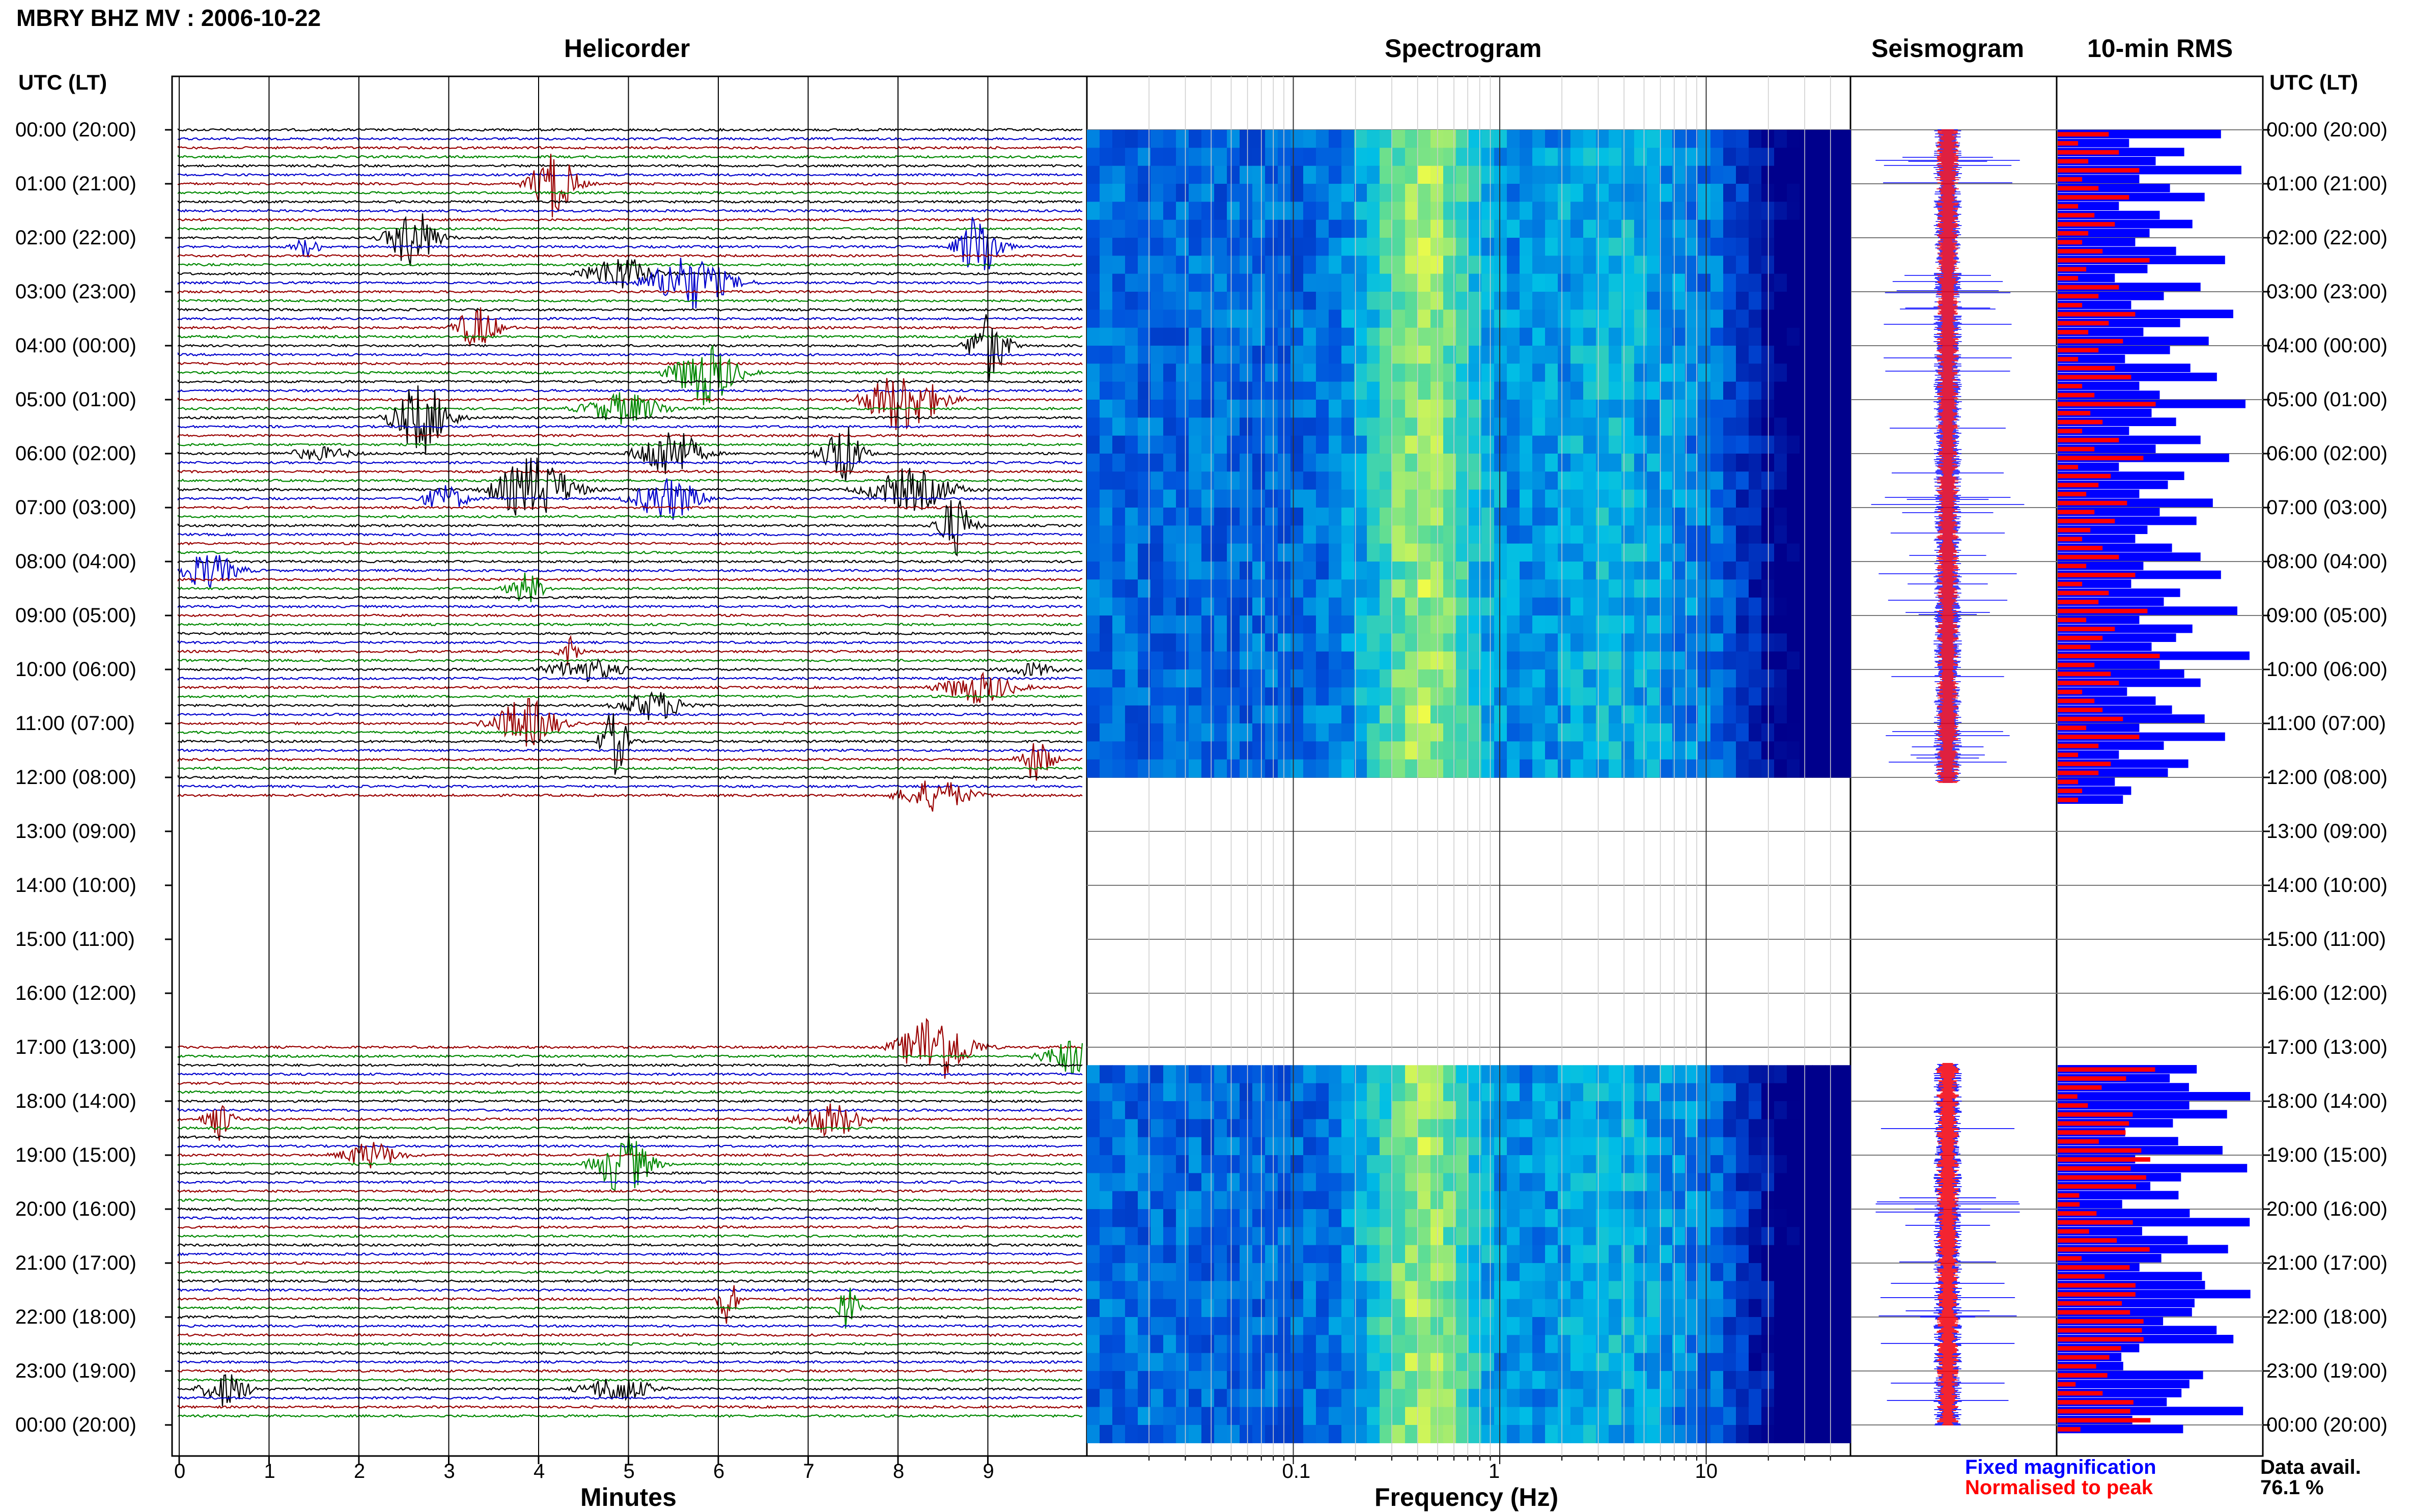 The image size is (2413, 1512). What do you see at coordinates (75, 669) in the screenshot?
I see `hour-label: 10:00 (06:00)` at bounding box center [75, 669].